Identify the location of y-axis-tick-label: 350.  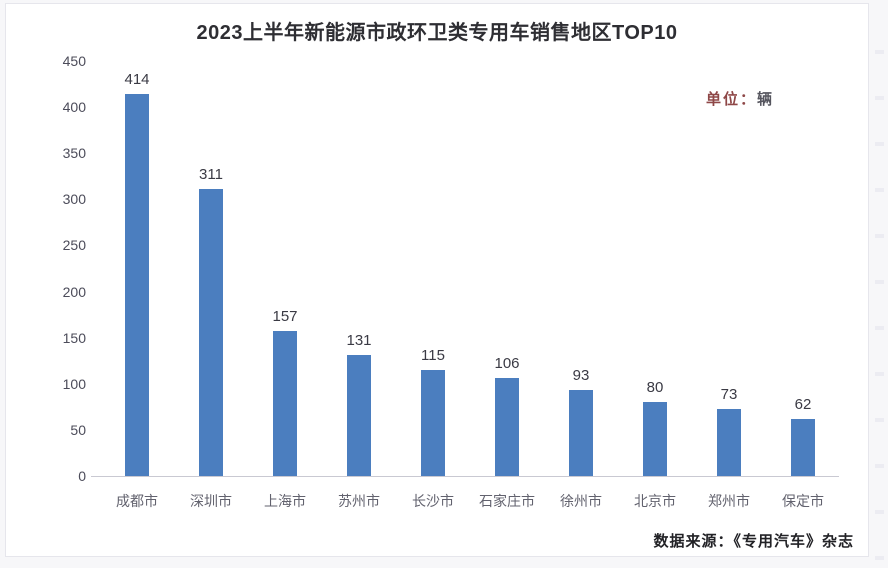
(74, 153).